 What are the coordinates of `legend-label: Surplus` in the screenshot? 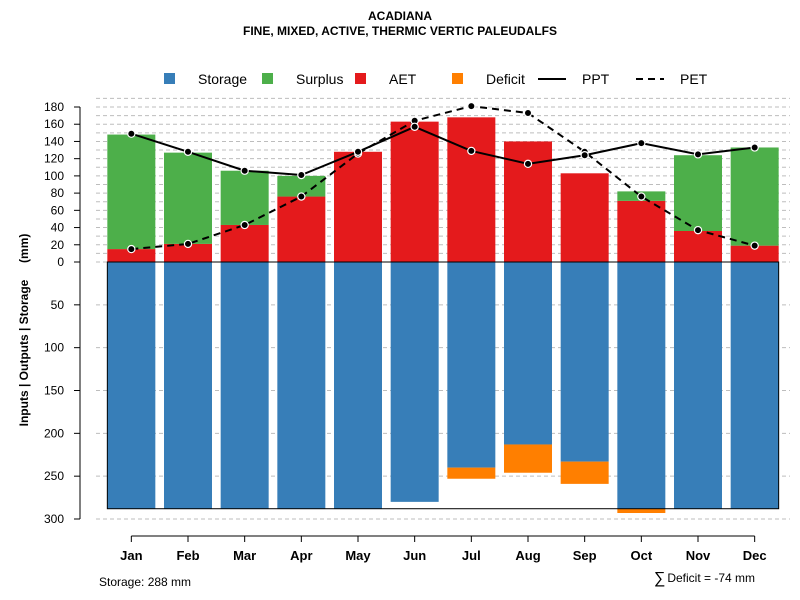 It's located at (319, 79).